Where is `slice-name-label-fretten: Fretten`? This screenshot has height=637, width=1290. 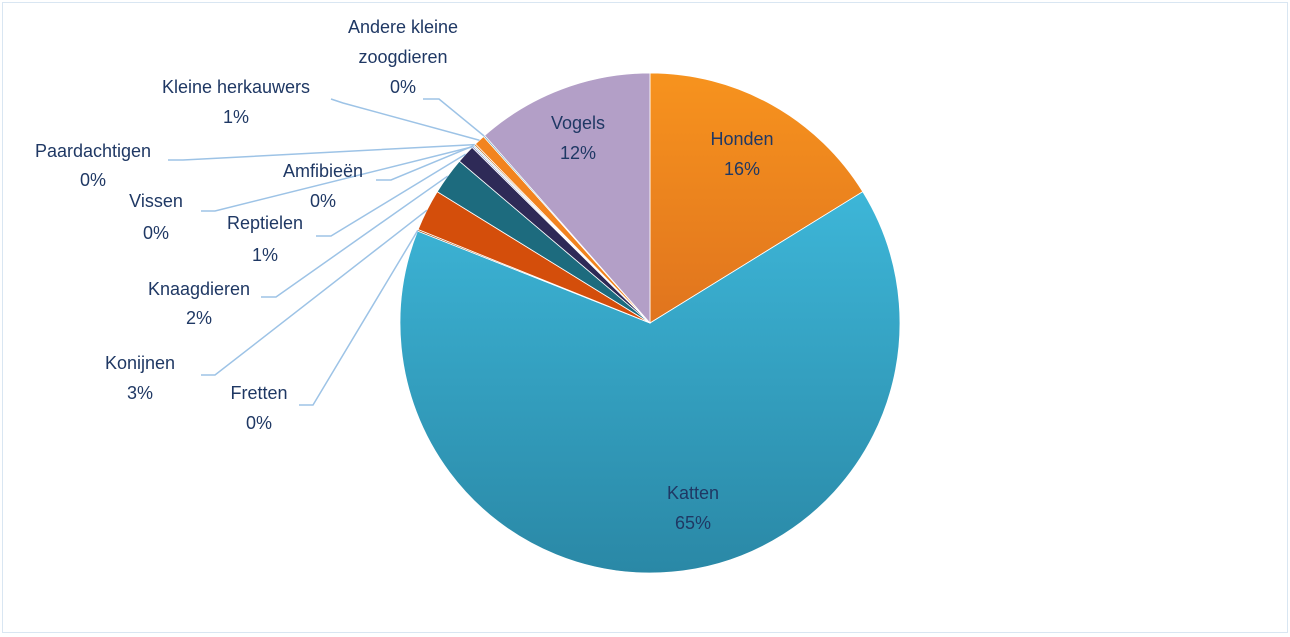 slice-name-label-fretten: Fretten is located at coordinates (258, 393).